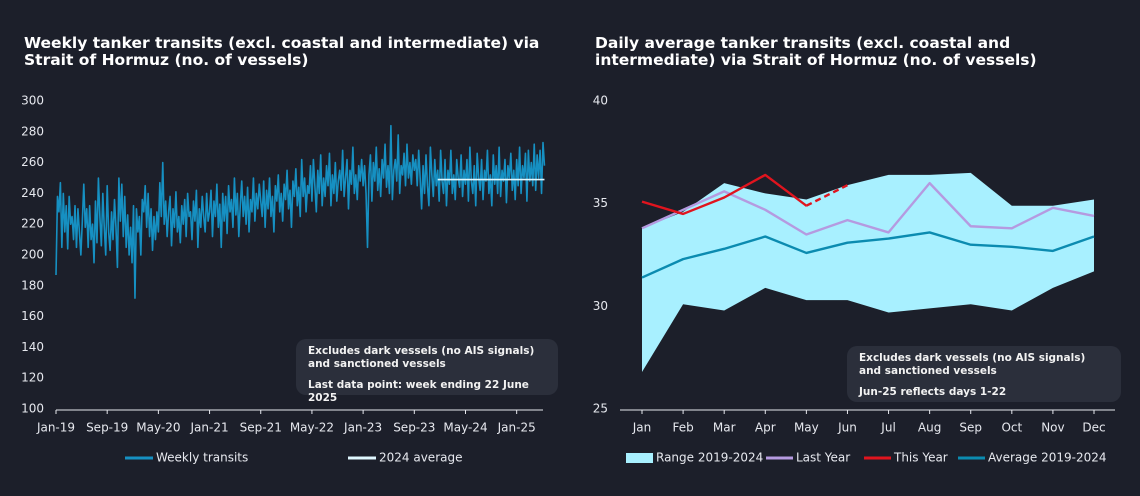  What do you see at coordinates (920, 458) in the screenshot?
I see `legend-label: This Year` at bounding box center [920, 458].